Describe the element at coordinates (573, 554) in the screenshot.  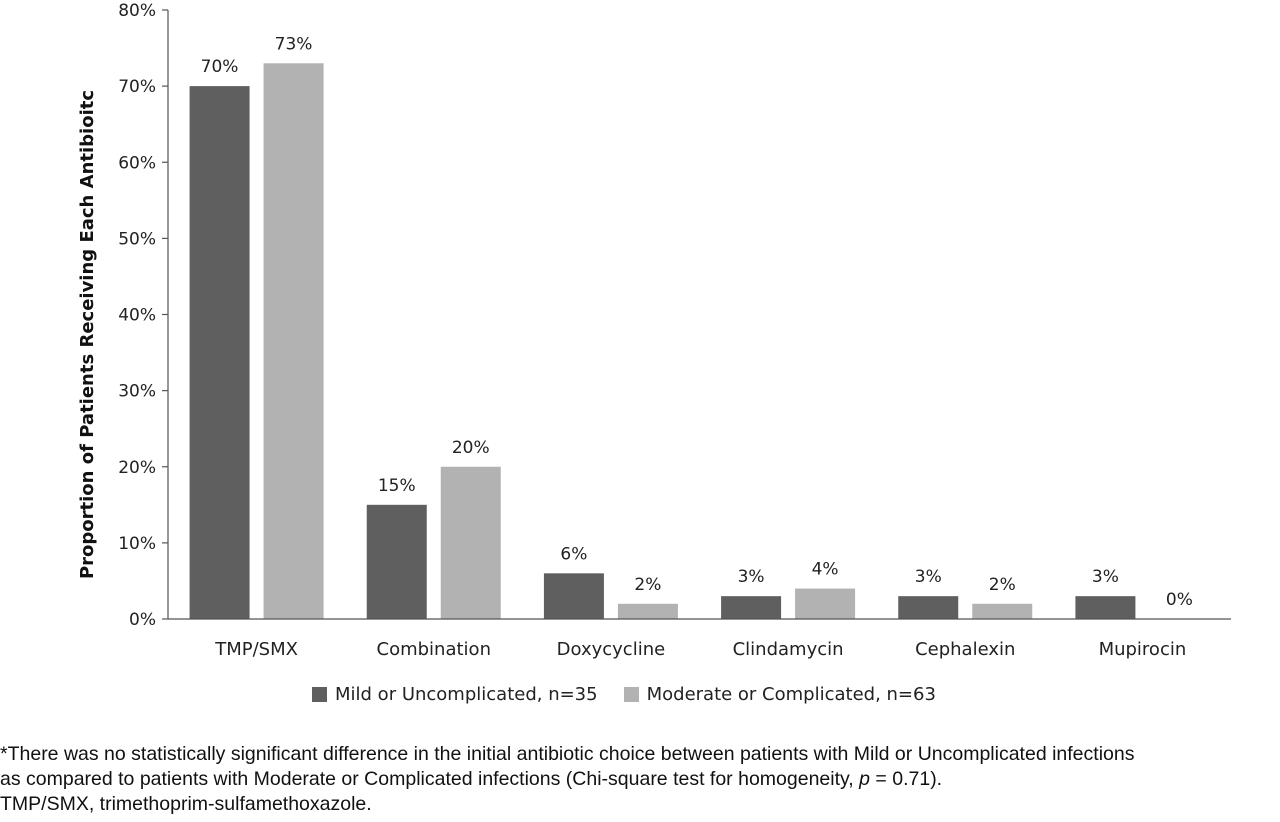
I see `data-label: 6%` at that location.